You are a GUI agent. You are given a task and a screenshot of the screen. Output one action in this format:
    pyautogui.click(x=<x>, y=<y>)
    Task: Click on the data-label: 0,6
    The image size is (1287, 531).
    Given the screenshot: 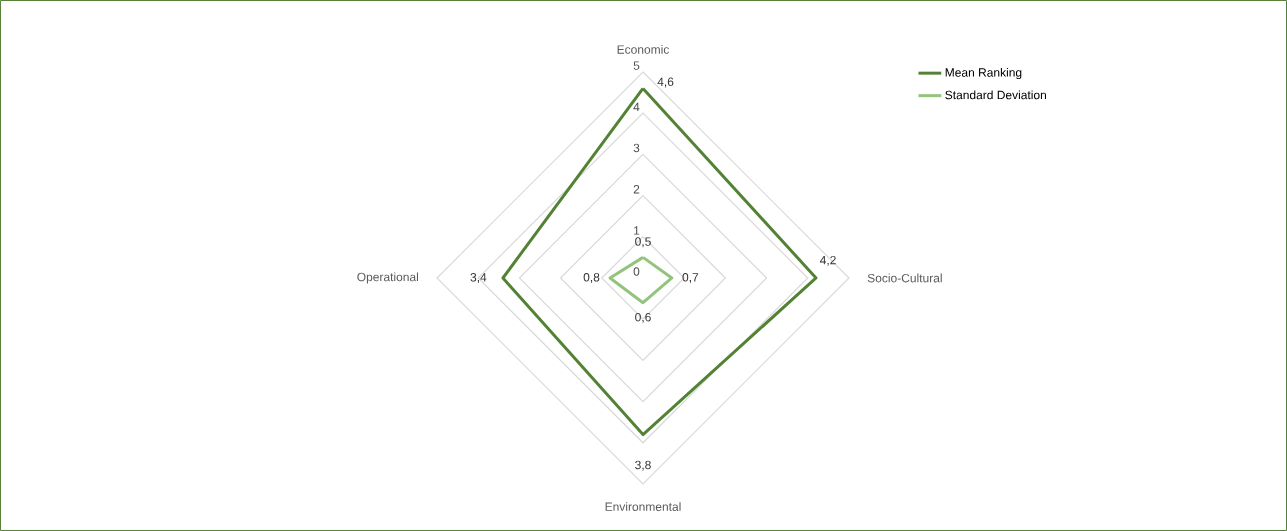 What is the action you would take?
    pyautogui.click(x=643, y=317)
    